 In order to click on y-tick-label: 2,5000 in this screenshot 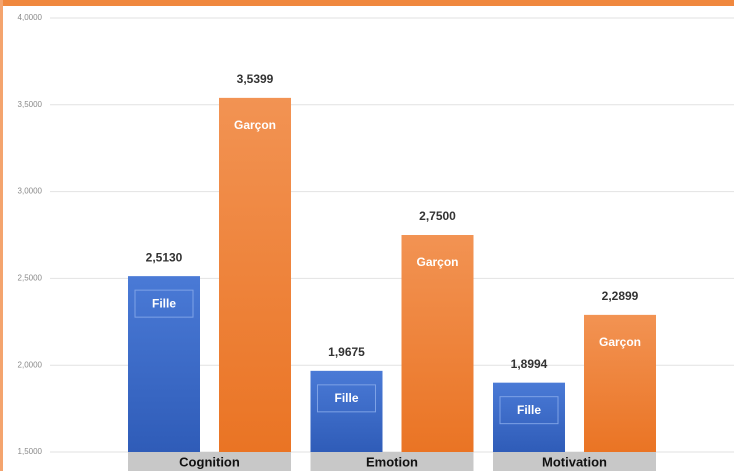, I will do `click(30, 278)`.